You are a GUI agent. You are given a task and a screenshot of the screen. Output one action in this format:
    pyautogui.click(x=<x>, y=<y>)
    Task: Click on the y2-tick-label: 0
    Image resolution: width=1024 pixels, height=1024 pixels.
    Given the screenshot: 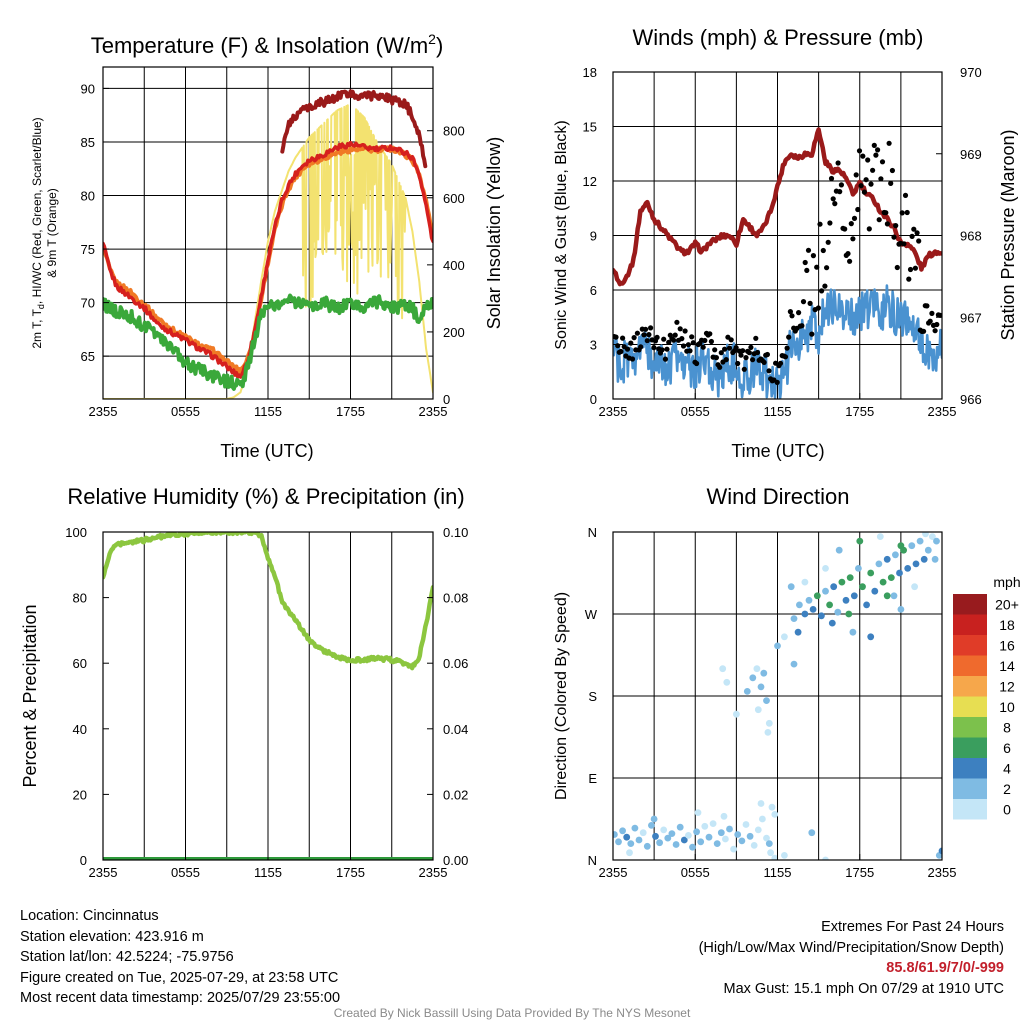 What is the action you would take?
    pyautogui.click(x=446, y=399)
    